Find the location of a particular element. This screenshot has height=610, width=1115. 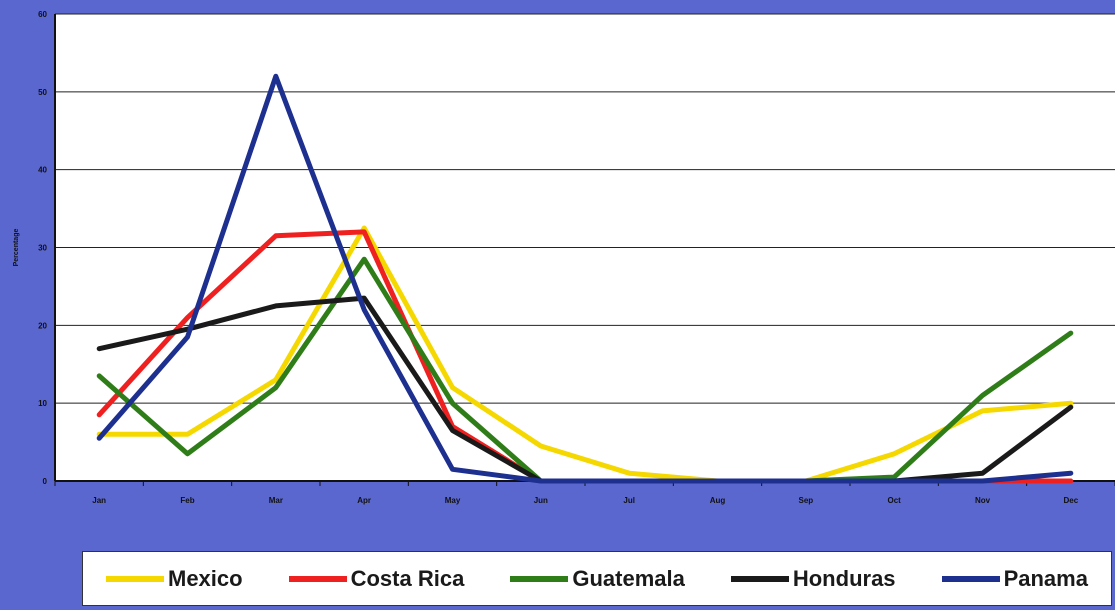

legend-label: Honduras is located at coordinates (844, 578).